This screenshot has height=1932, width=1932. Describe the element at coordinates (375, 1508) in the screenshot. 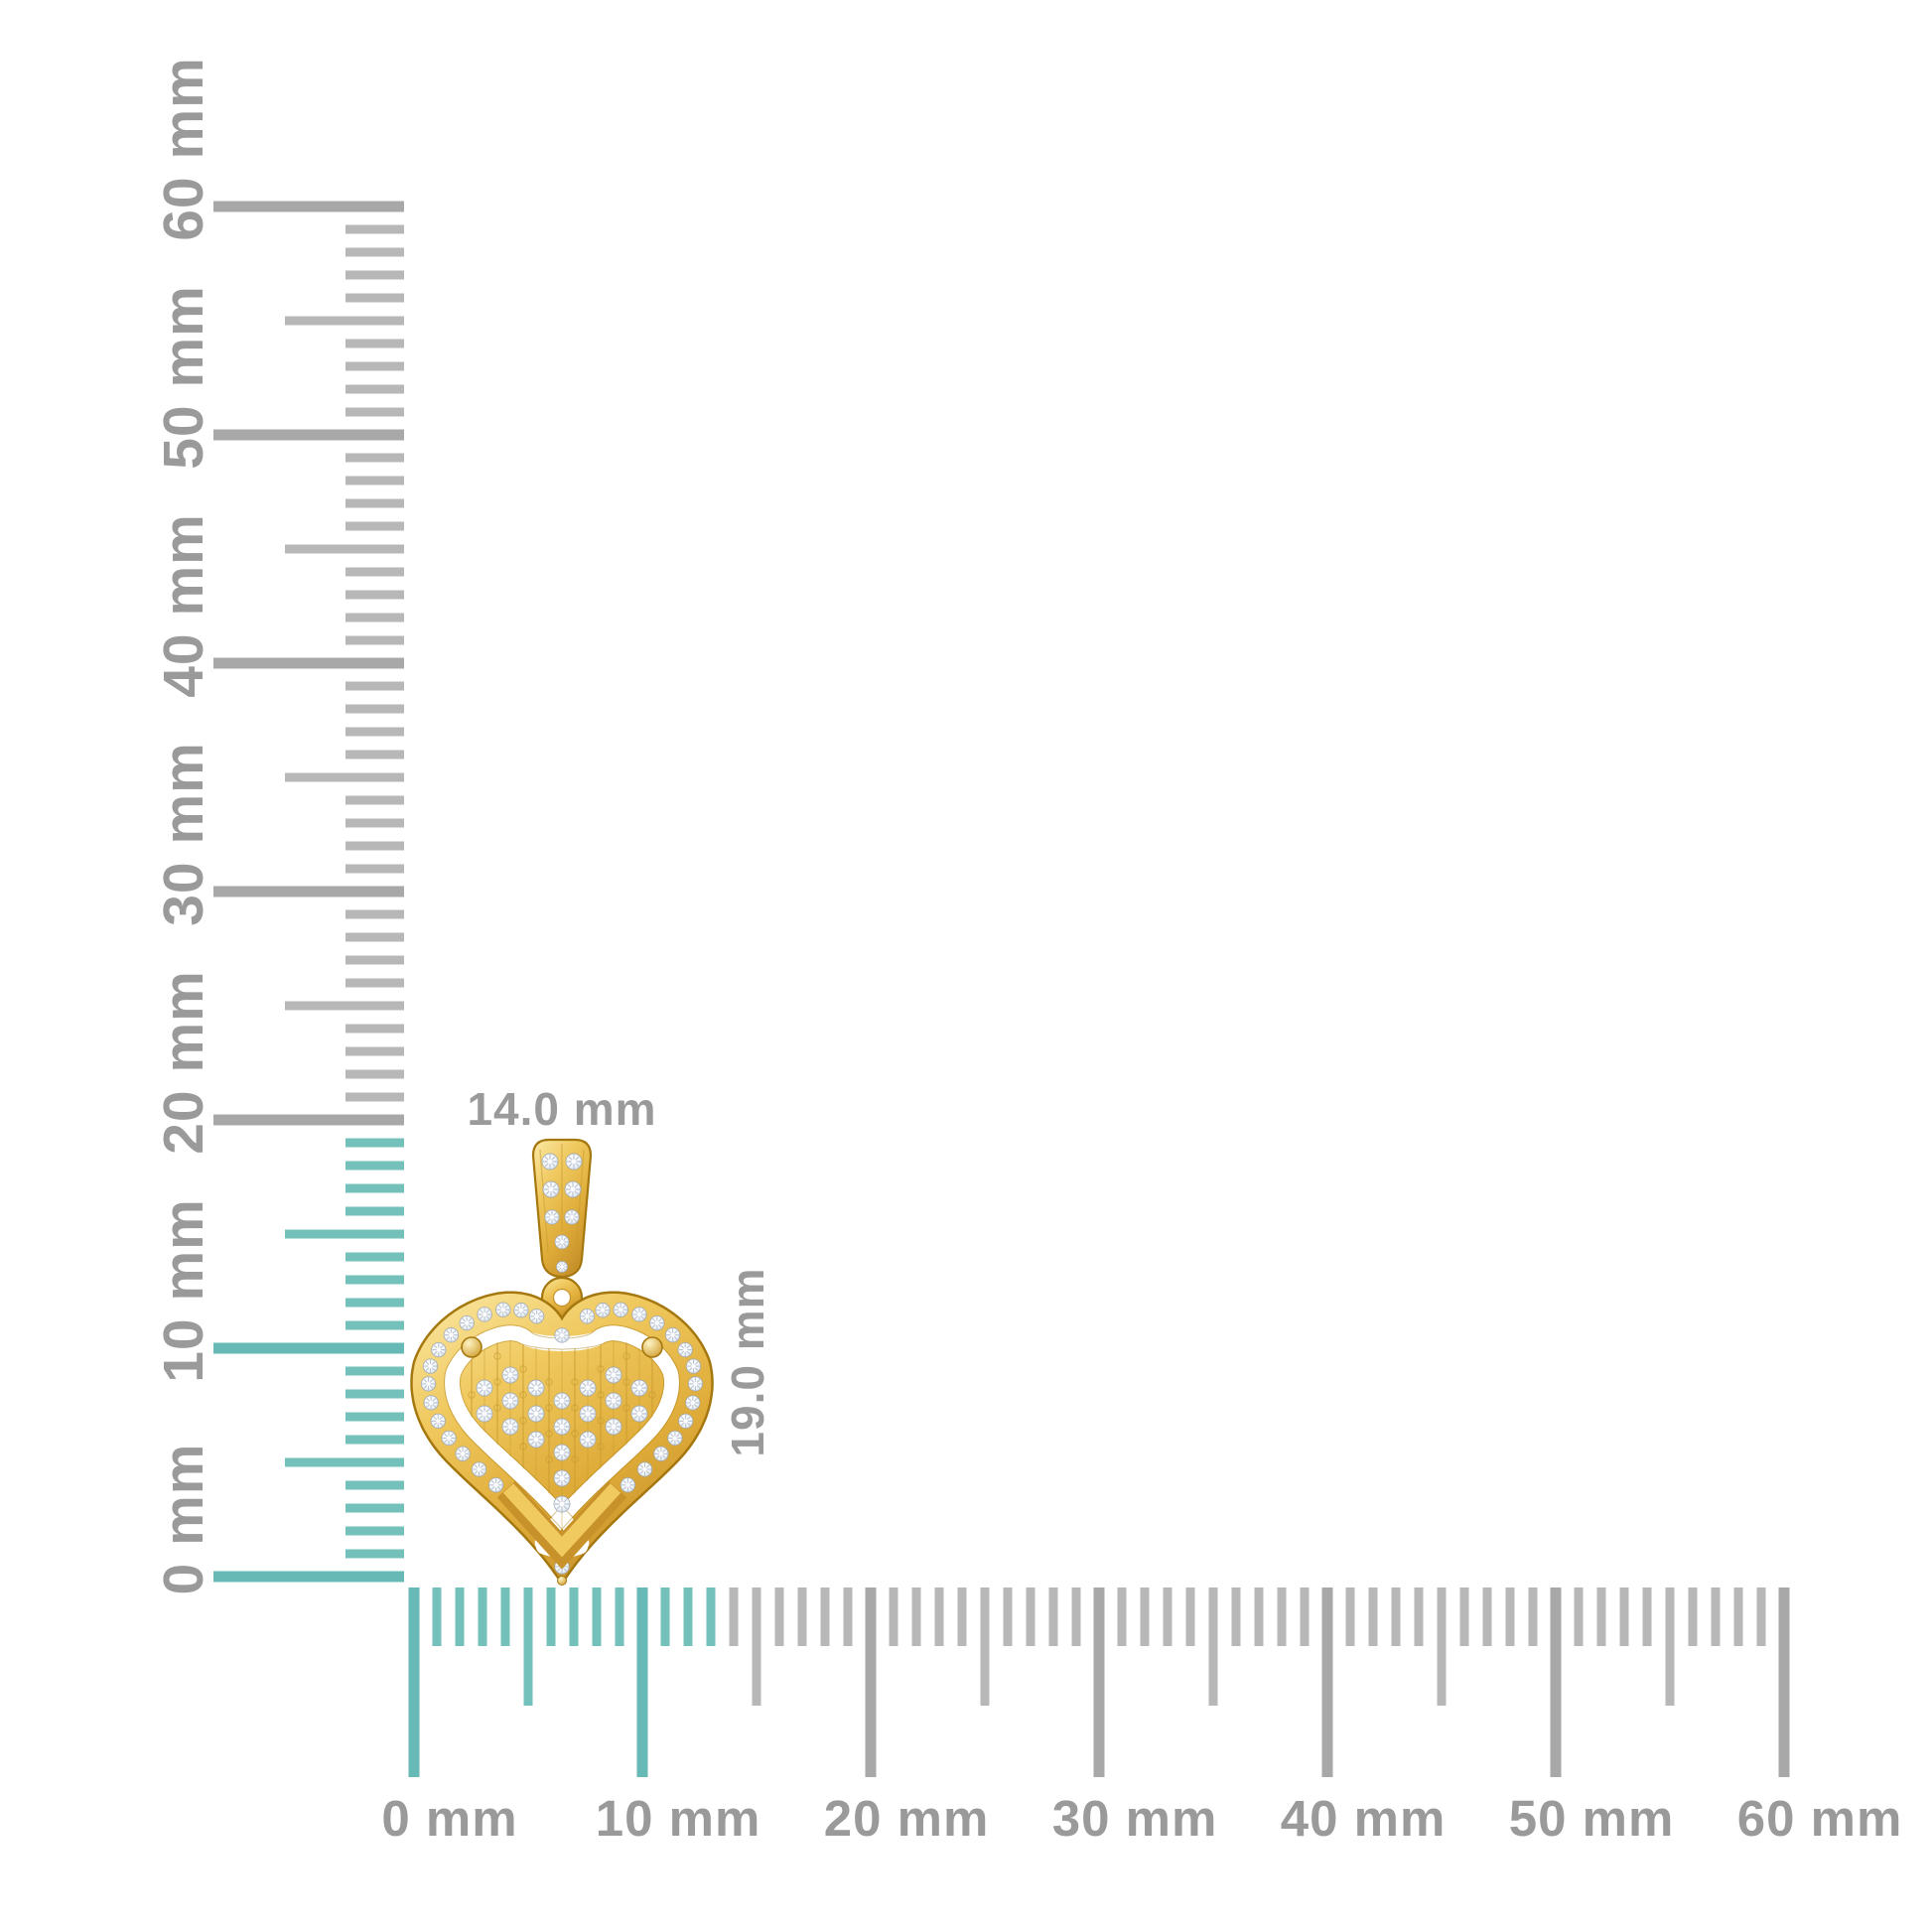

I see `v-ruler-tick-3mm` at that location.